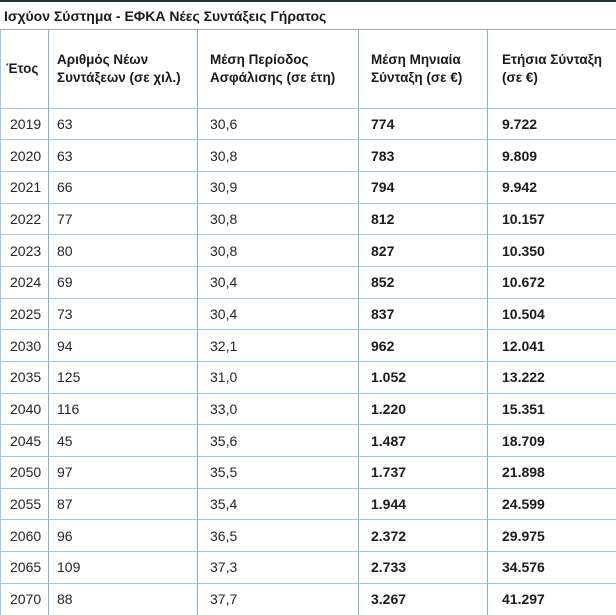 The image size is (616, 615). Describe the element at coordinates (24, 187) in the screenshot. I see `year-cell: 2021` at that location.